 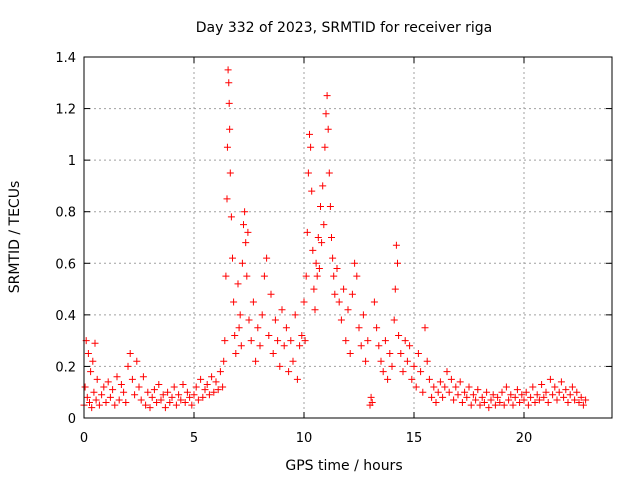 I want to click on y-tick-label: 0.2, so click(x=65, y=367).